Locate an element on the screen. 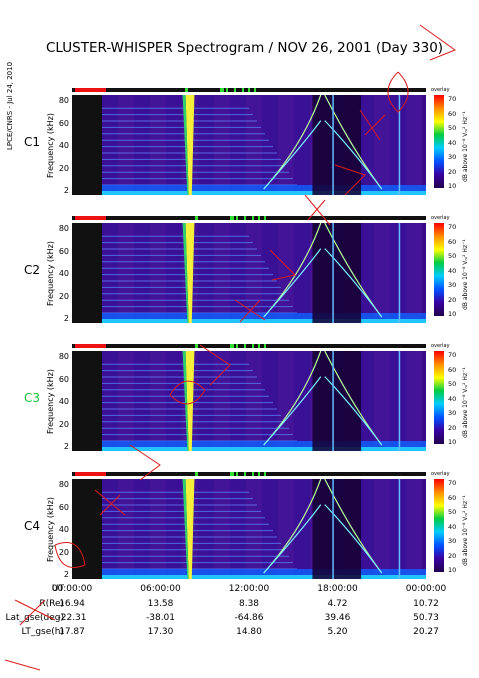 This screenshot has height=678, width=479. ephemeris-value: 14.80 is located at coordinates (249, 632).